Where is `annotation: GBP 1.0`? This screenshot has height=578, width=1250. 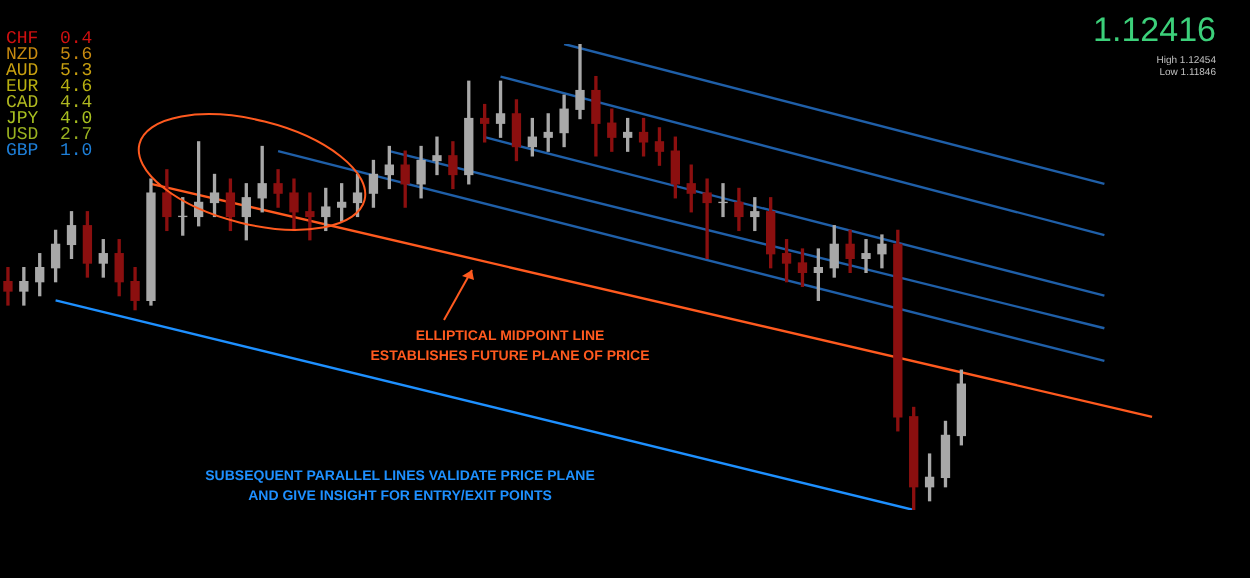
annotation: GBP 1.0 is located at coordinates (49, 150).